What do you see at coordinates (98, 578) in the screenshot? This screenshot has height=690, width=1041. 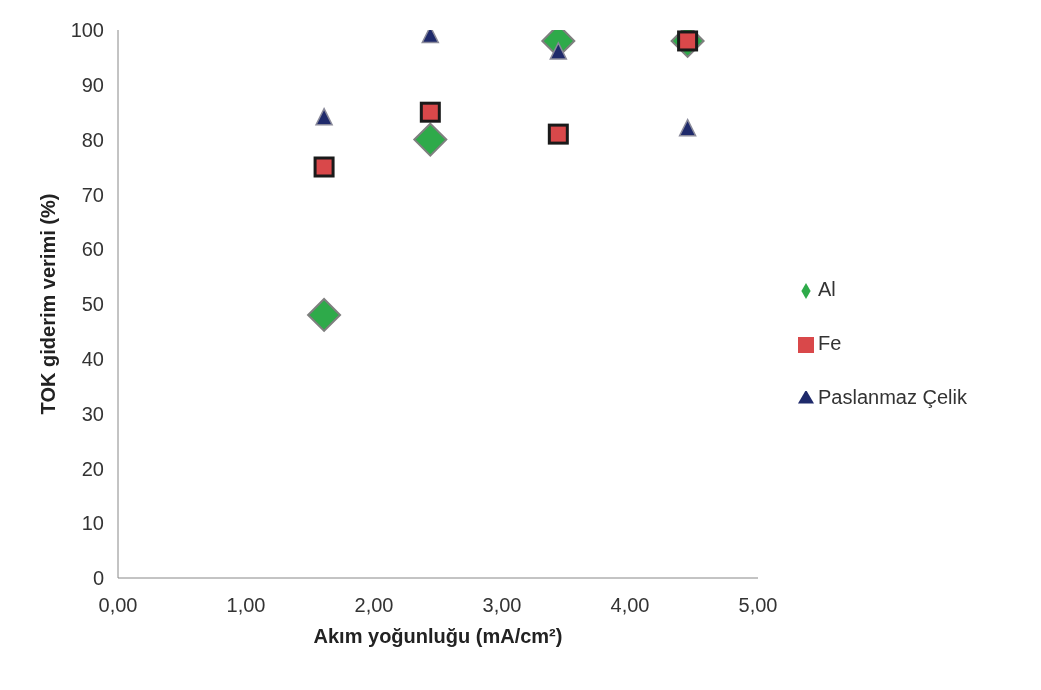 I see `y-tick-label: 0` at bounding box center [98, 578].